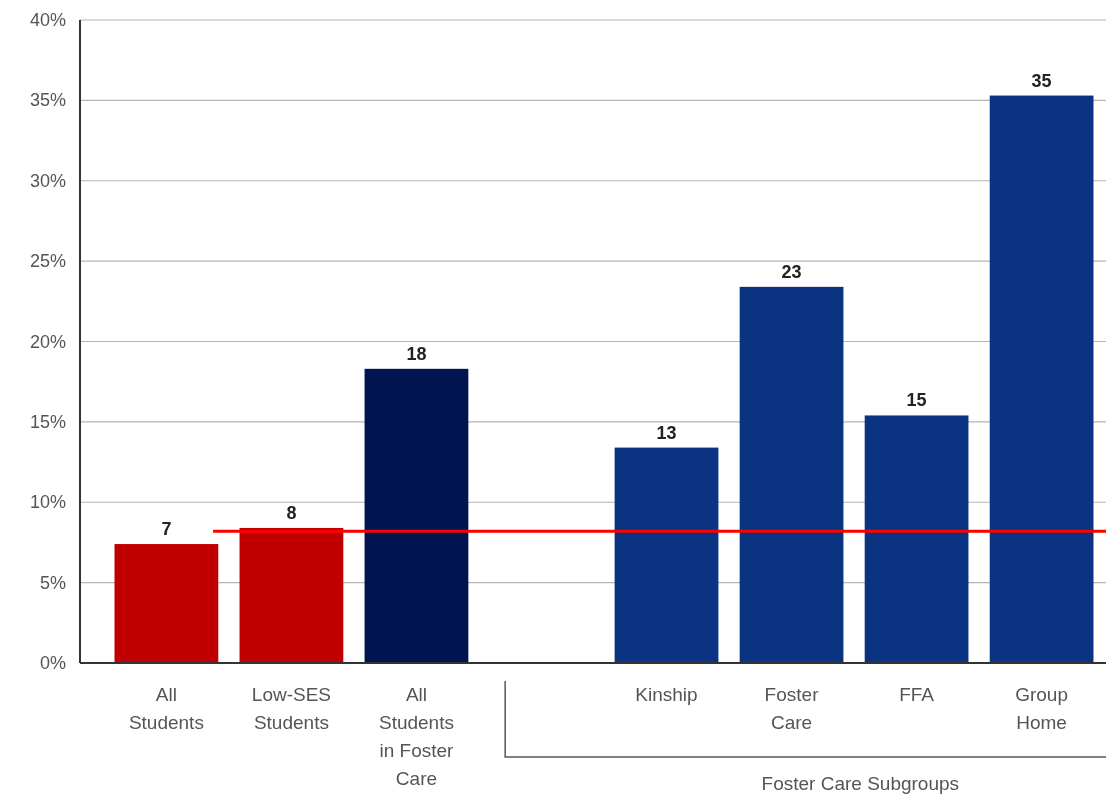  What do you see at coordinates (666, 432) in the screenshot?
I see `data-label: 13` at bounding box center [666, 432].